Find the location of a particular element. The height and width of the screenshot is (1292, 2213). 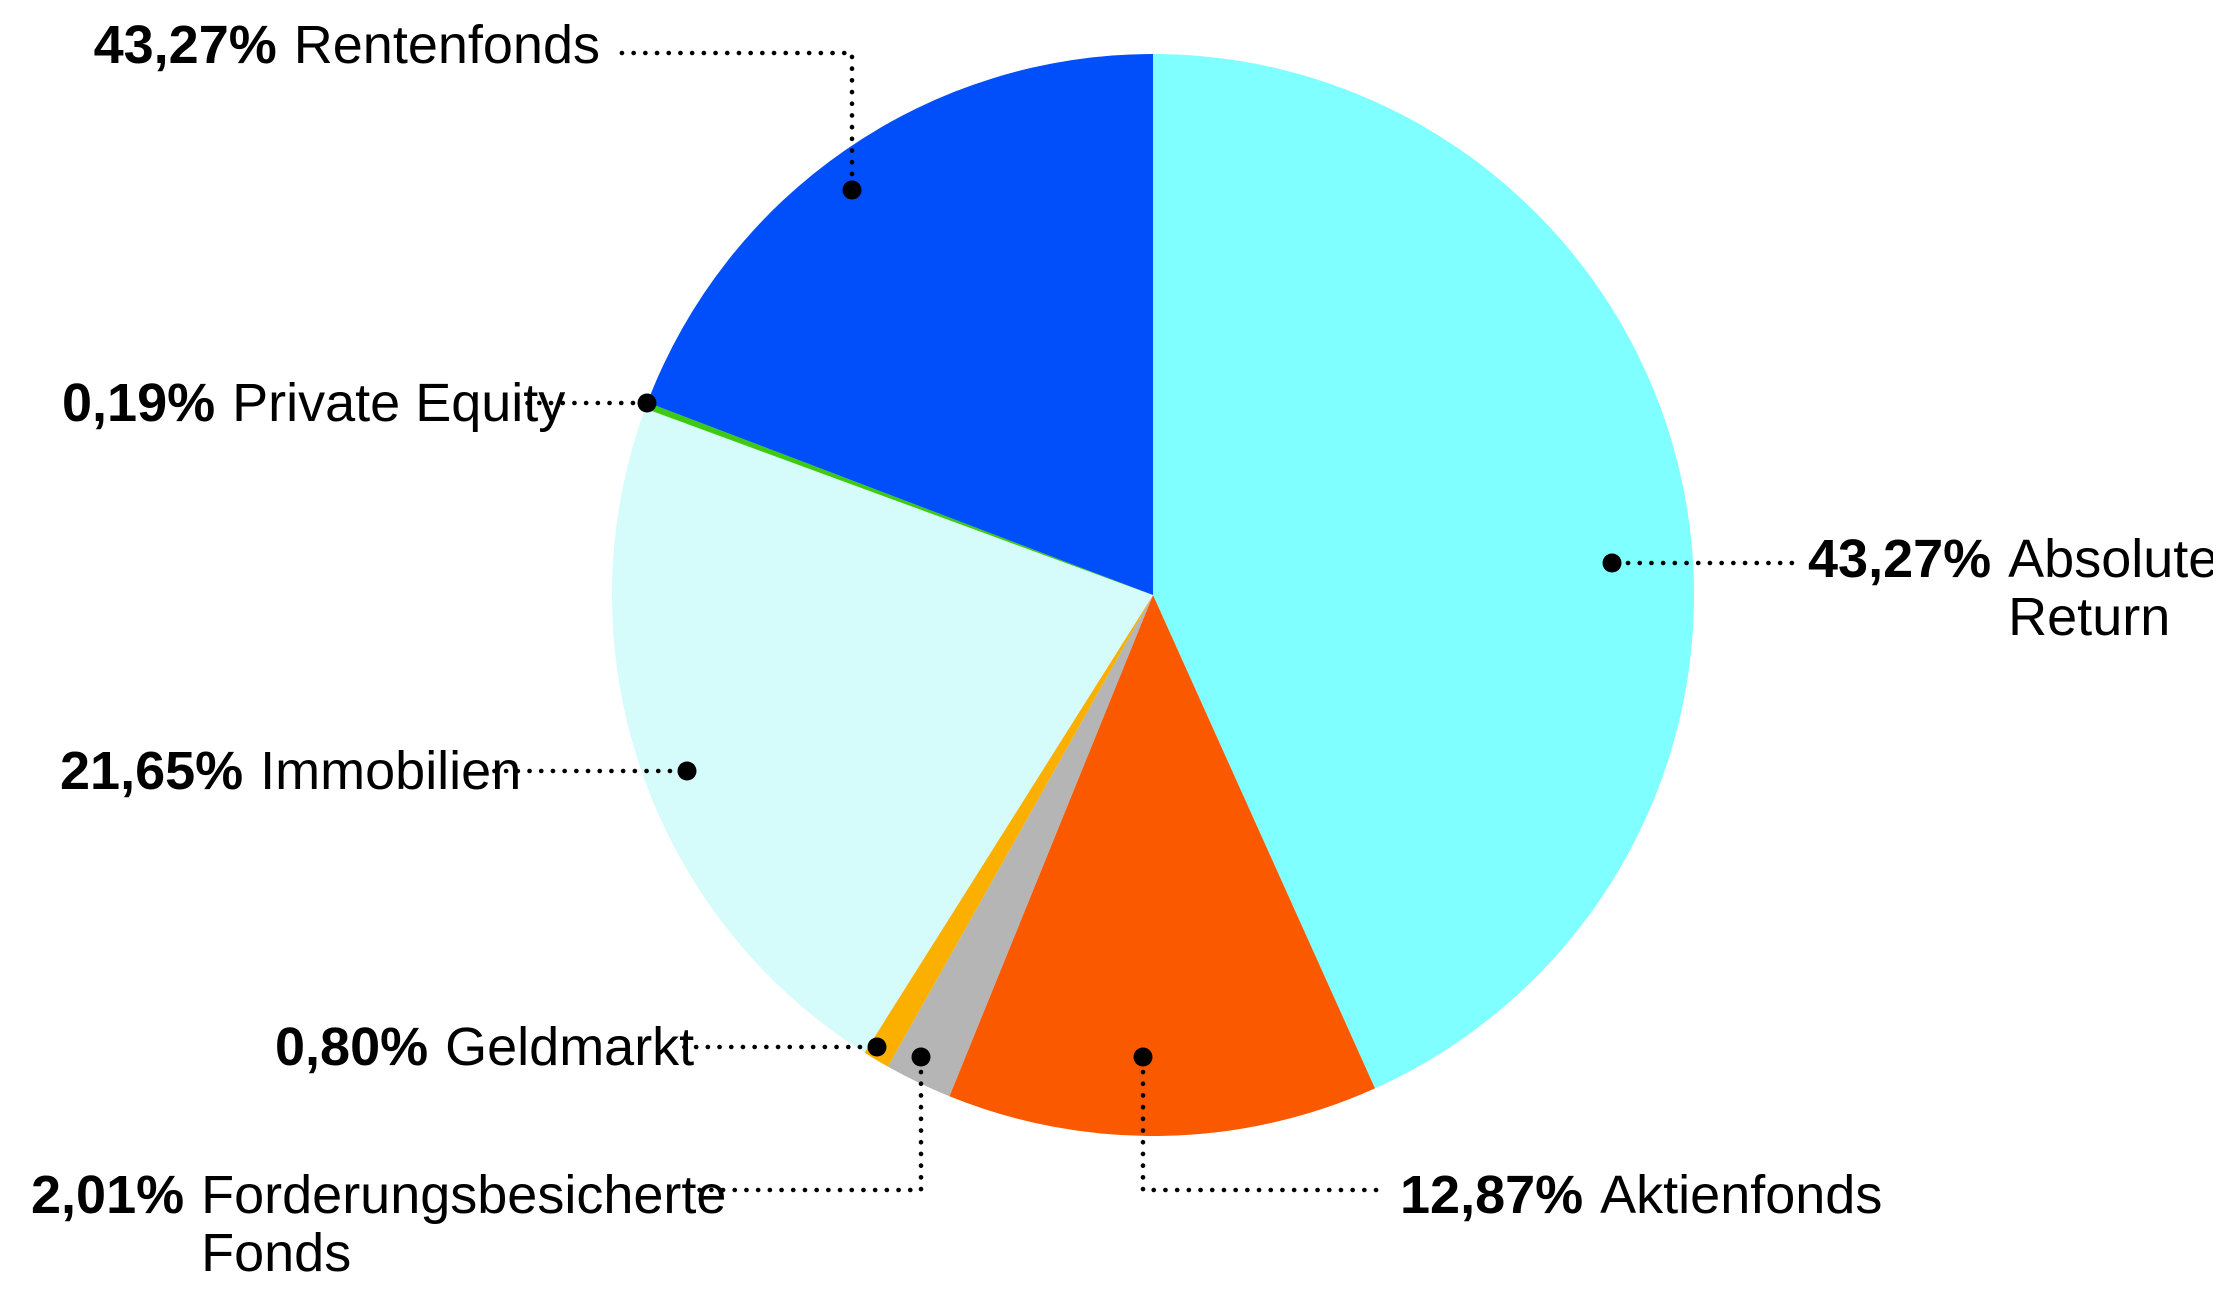

callout-dot-aktienfonds is located at coordinates (1143, 1057).